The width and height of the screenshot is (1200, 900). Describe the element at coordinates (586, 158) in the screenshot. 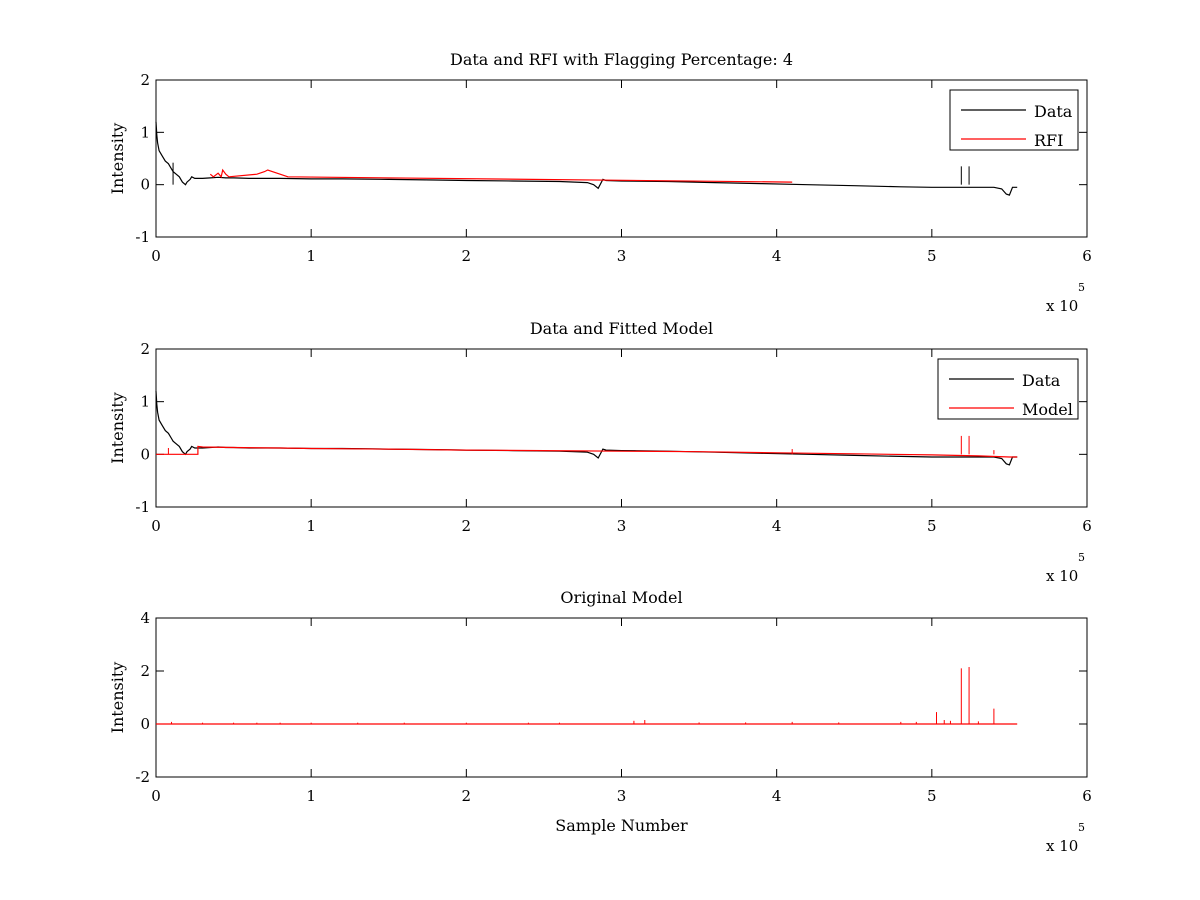

I see `series-line-data` at that location.